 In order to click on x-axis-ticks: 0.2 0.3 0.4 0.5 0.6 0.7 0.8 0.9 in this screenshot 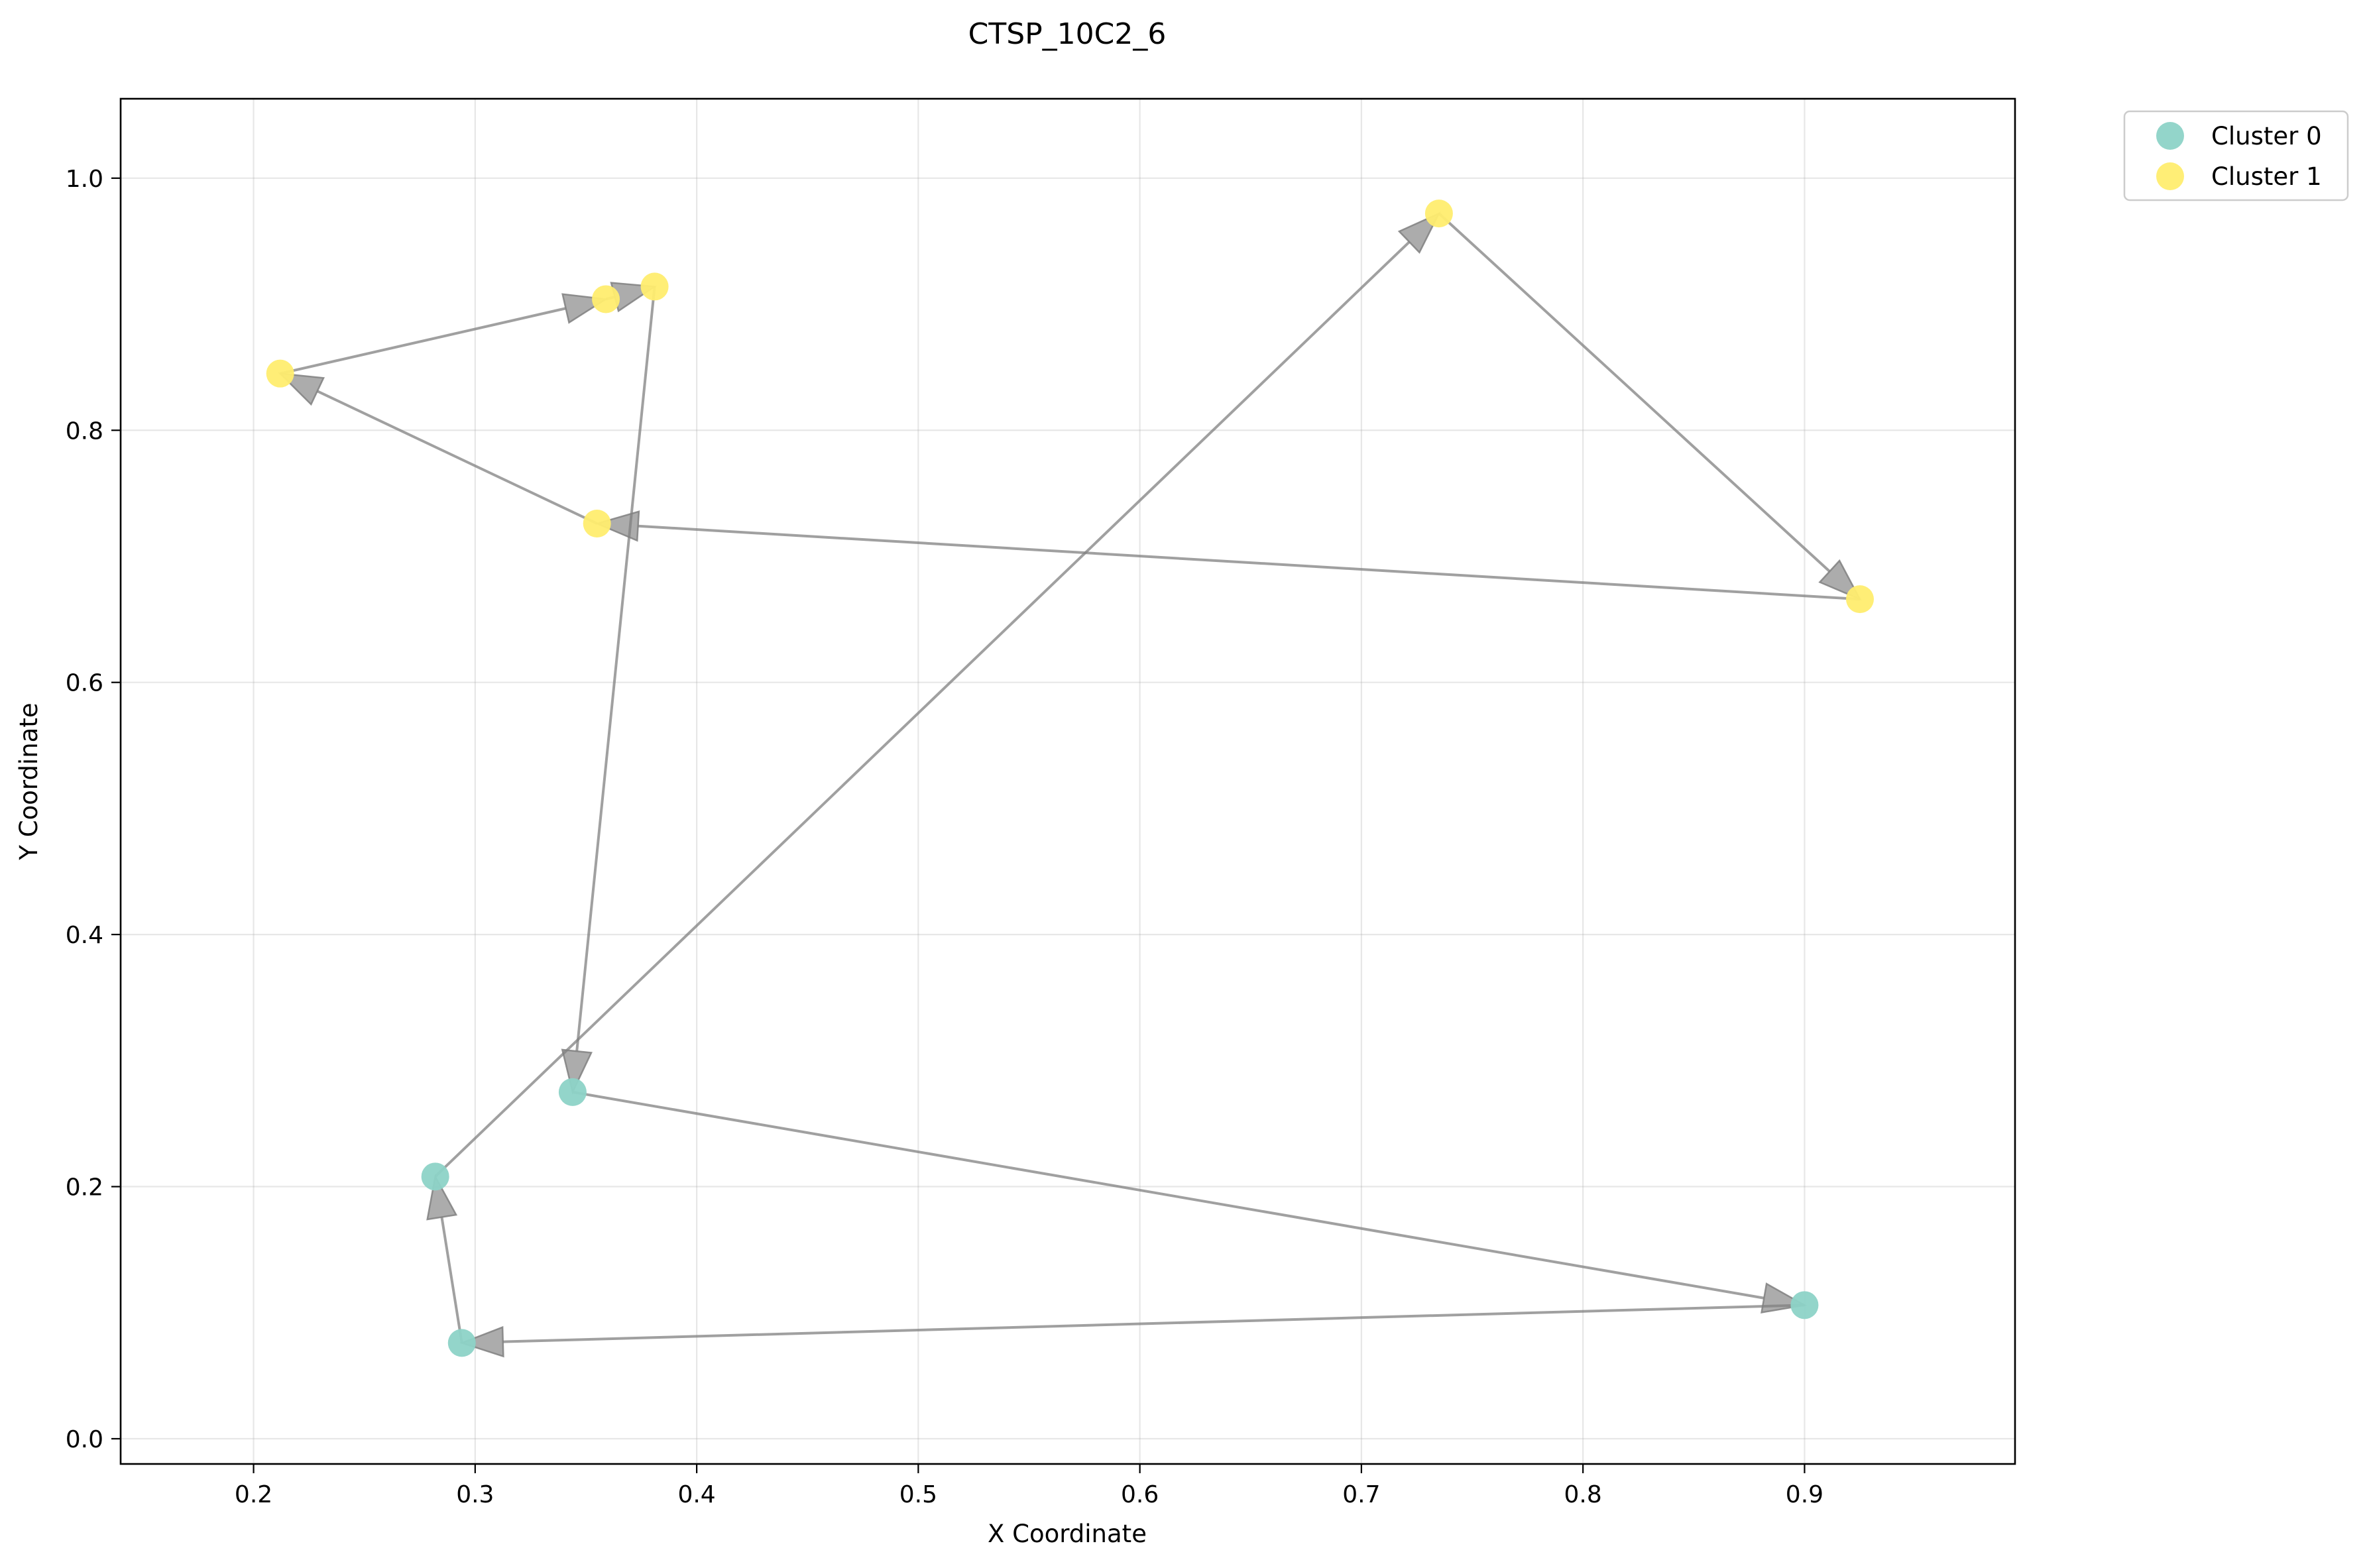, I will do `click(1029, 1486)`.